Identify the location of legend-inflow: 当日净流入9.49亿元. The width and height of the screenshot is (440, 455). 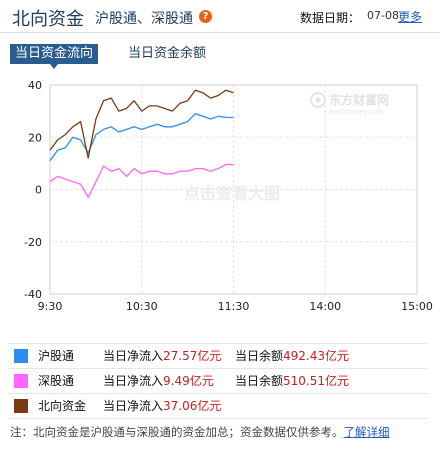
(158, 381).